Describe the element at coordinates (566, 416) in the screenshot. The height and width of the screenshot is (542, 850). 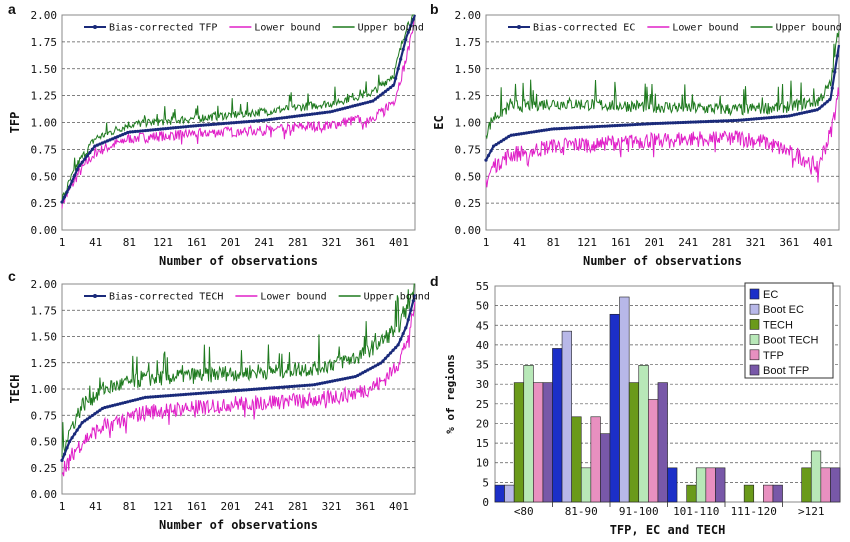
I see `bar-boot_ec` at that location.